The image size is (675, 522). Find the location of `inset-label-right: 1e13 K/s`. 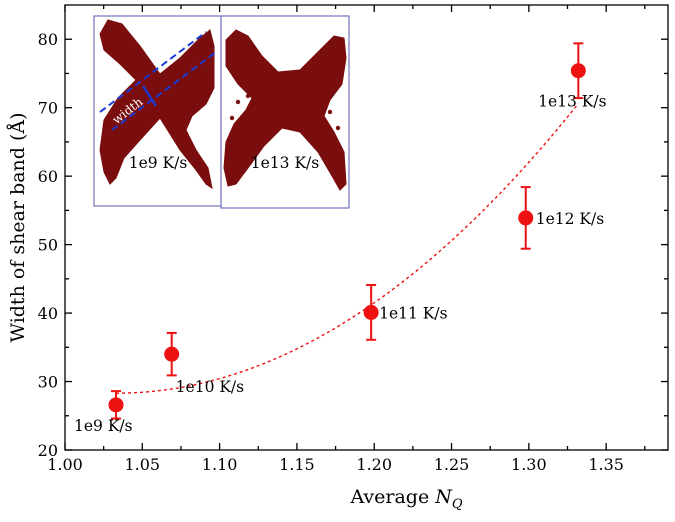

inset-label-right: 1e13 K/s is located at coordinates (285, 163).